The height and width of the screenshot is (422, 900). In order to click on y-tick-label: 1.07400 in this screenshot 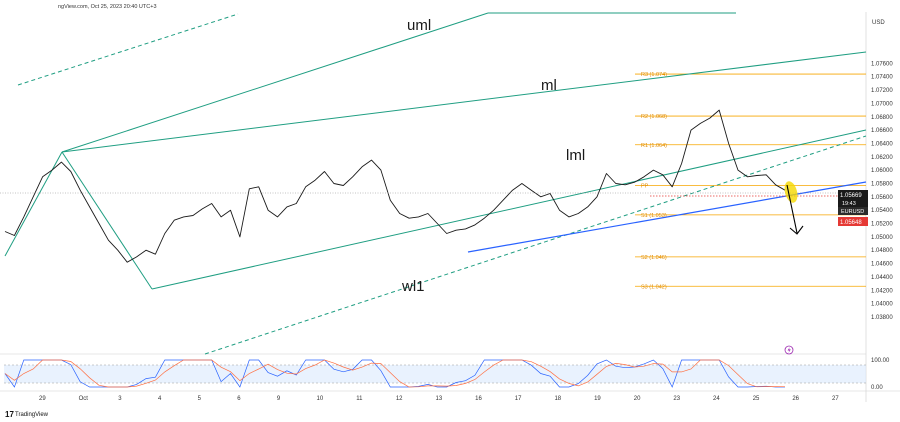, I will do `click(882, 78)`.